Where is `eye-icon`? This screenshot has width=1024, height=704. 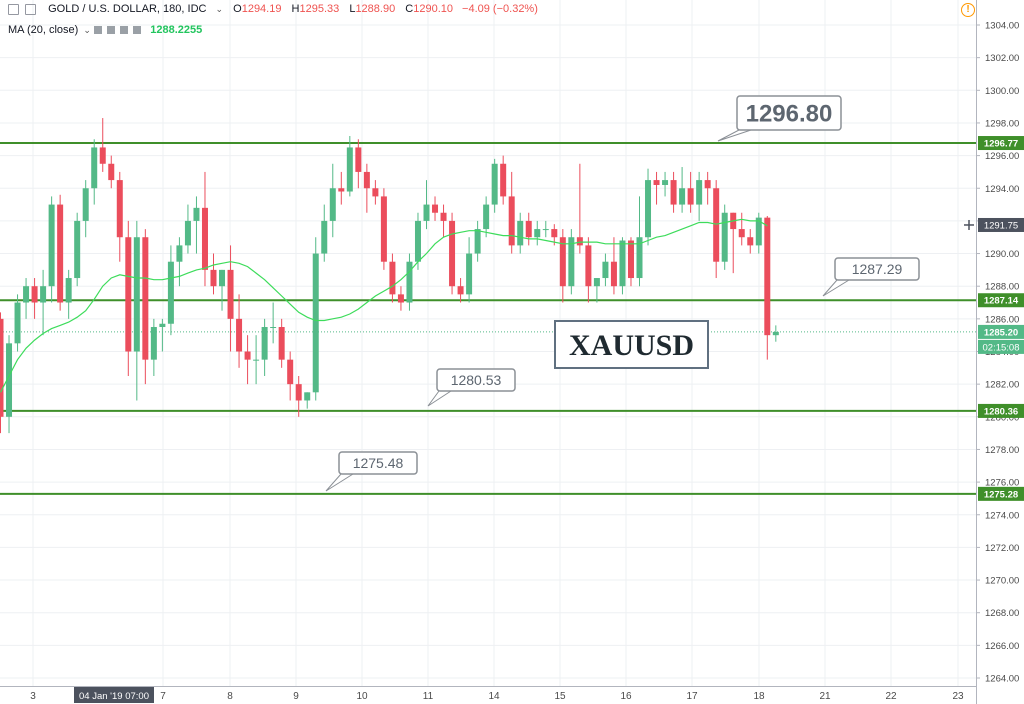
eye-icon is located at coordinates (97, 30).